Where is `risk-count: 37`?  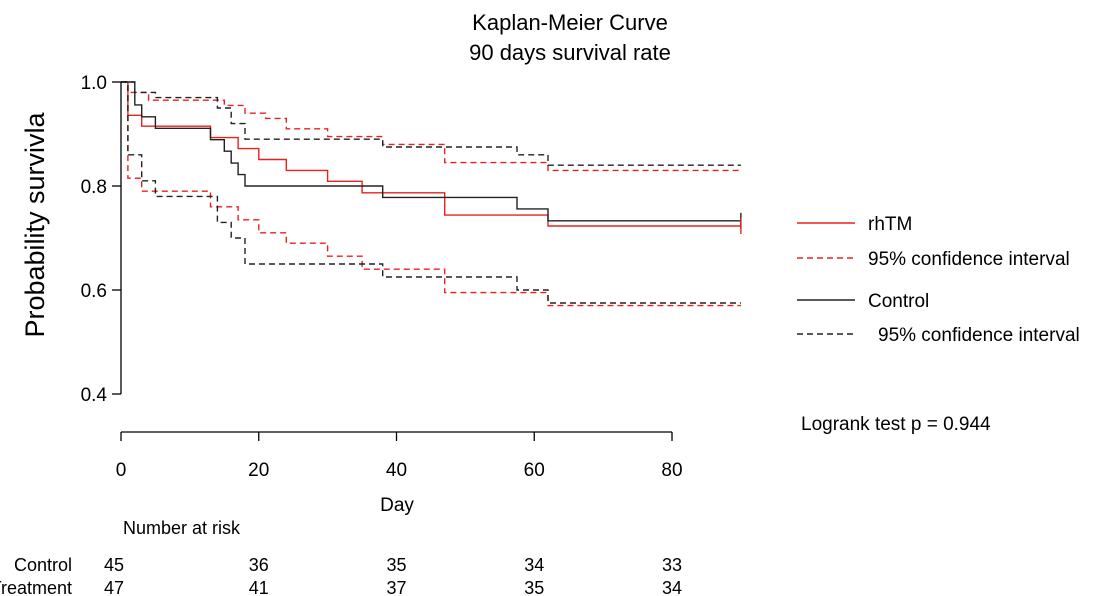 risk-count: 37 is located at coordinates (396, 587).